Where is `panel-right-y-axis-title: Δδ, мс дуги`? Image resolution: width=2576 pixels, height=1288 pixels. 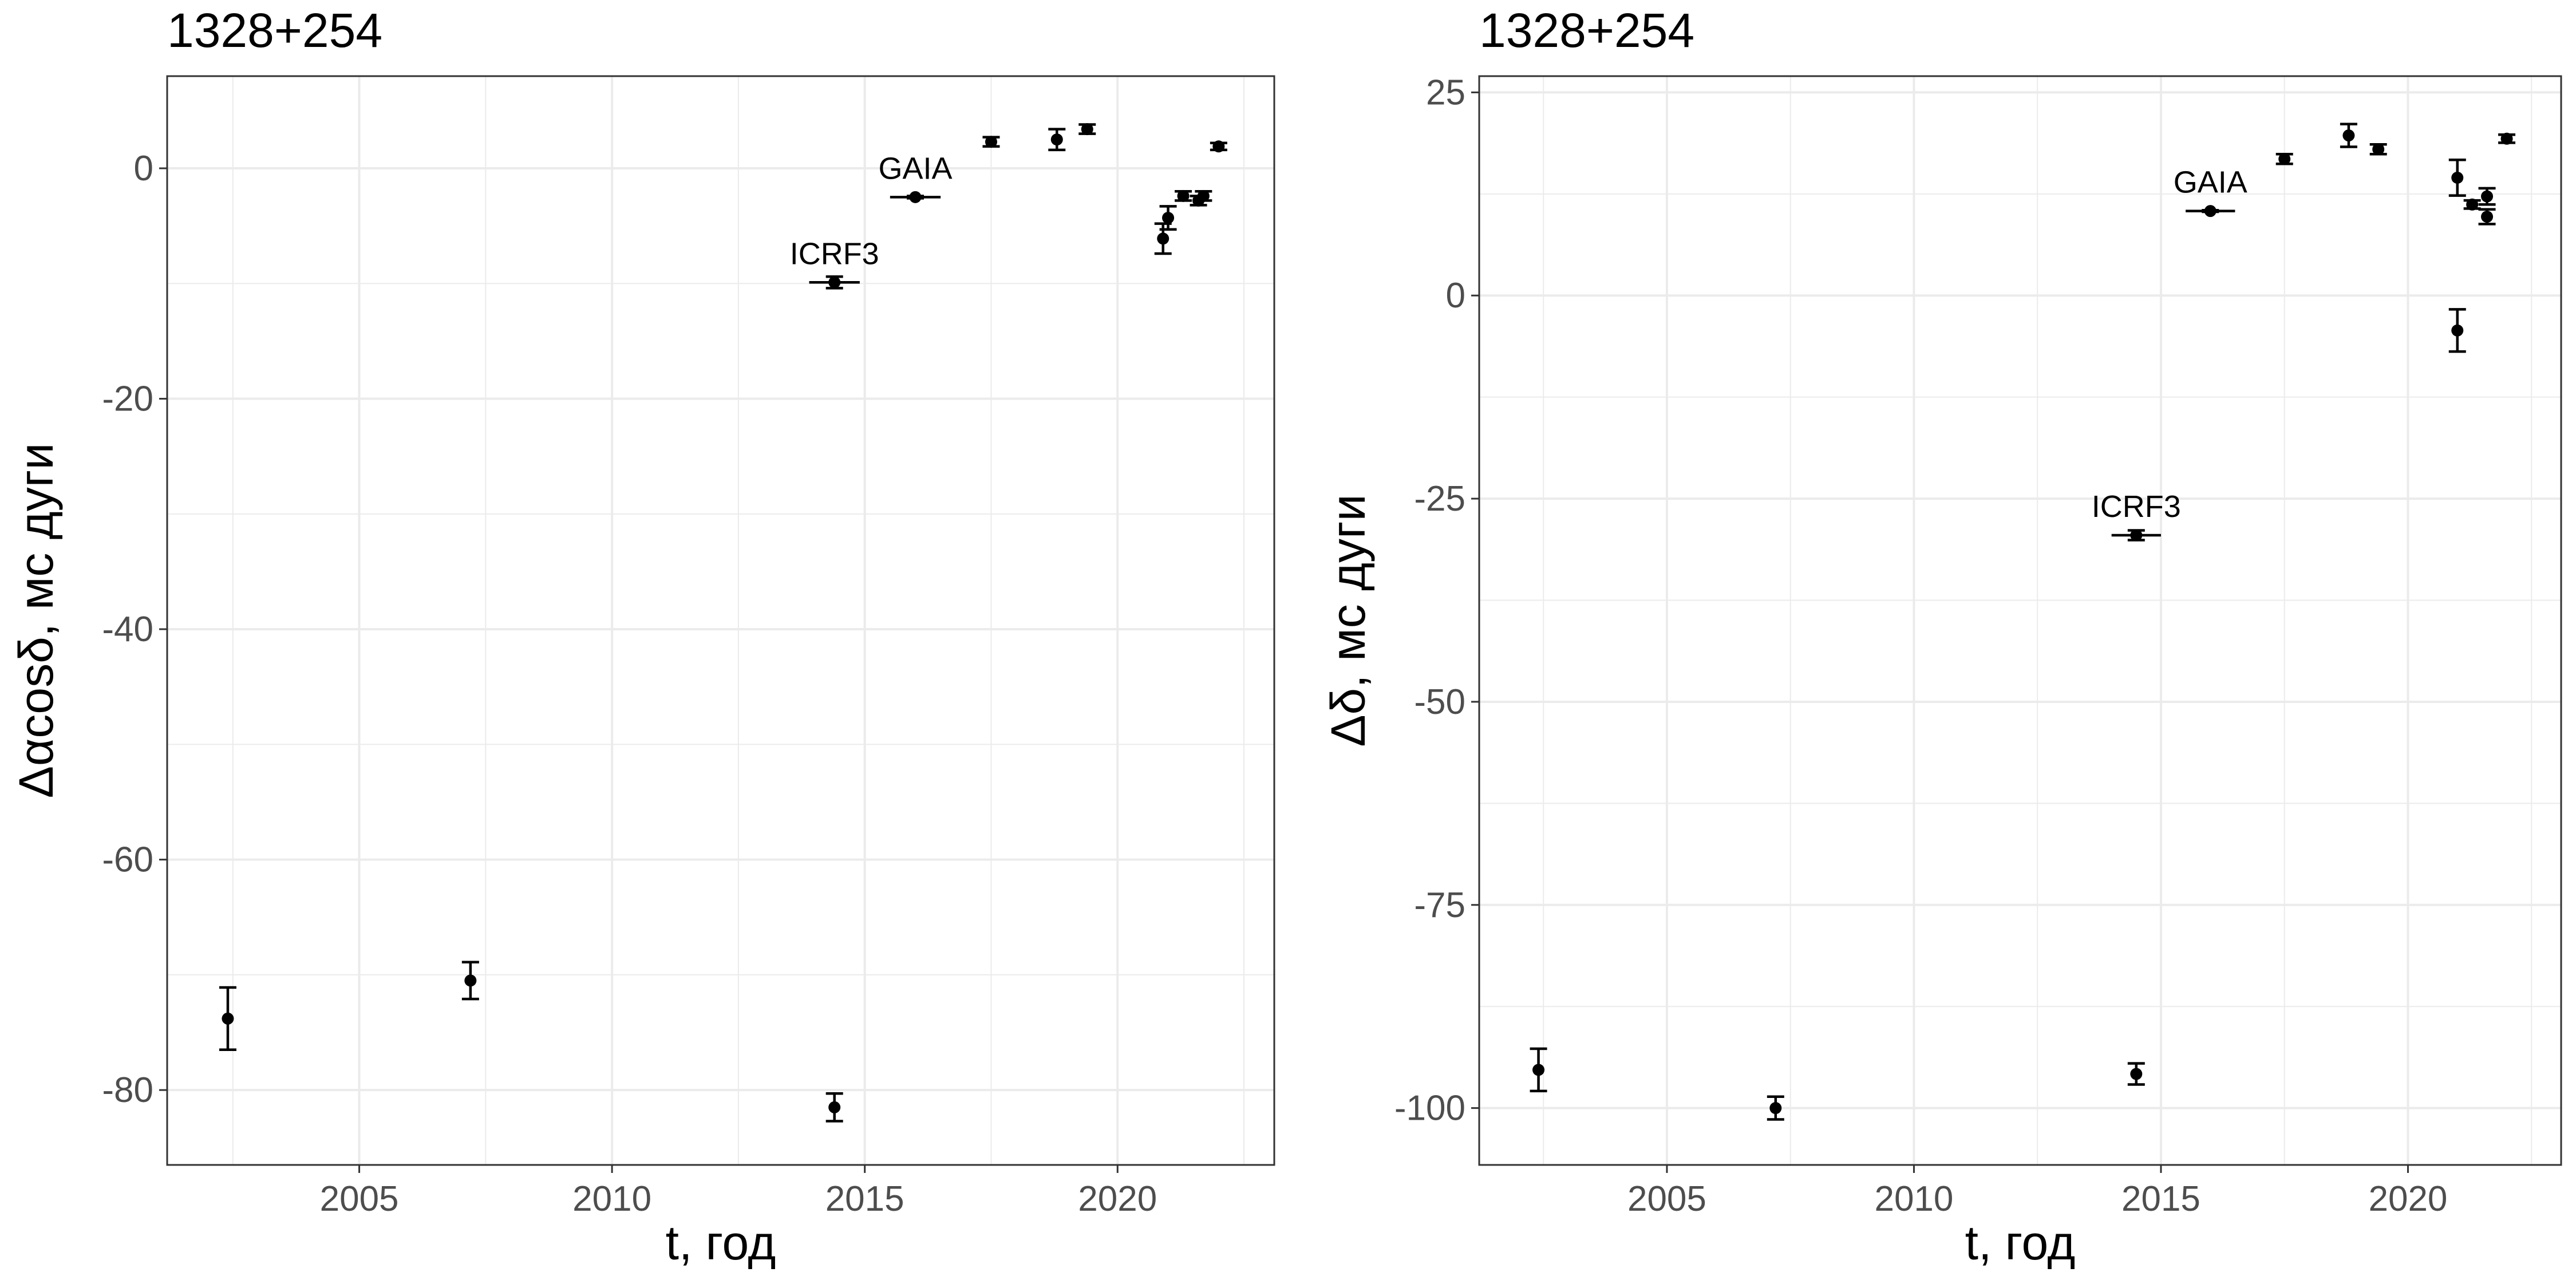 panel-right-y-axis-title: Δδ, мс дуги is located at coordinates (1348, 620).